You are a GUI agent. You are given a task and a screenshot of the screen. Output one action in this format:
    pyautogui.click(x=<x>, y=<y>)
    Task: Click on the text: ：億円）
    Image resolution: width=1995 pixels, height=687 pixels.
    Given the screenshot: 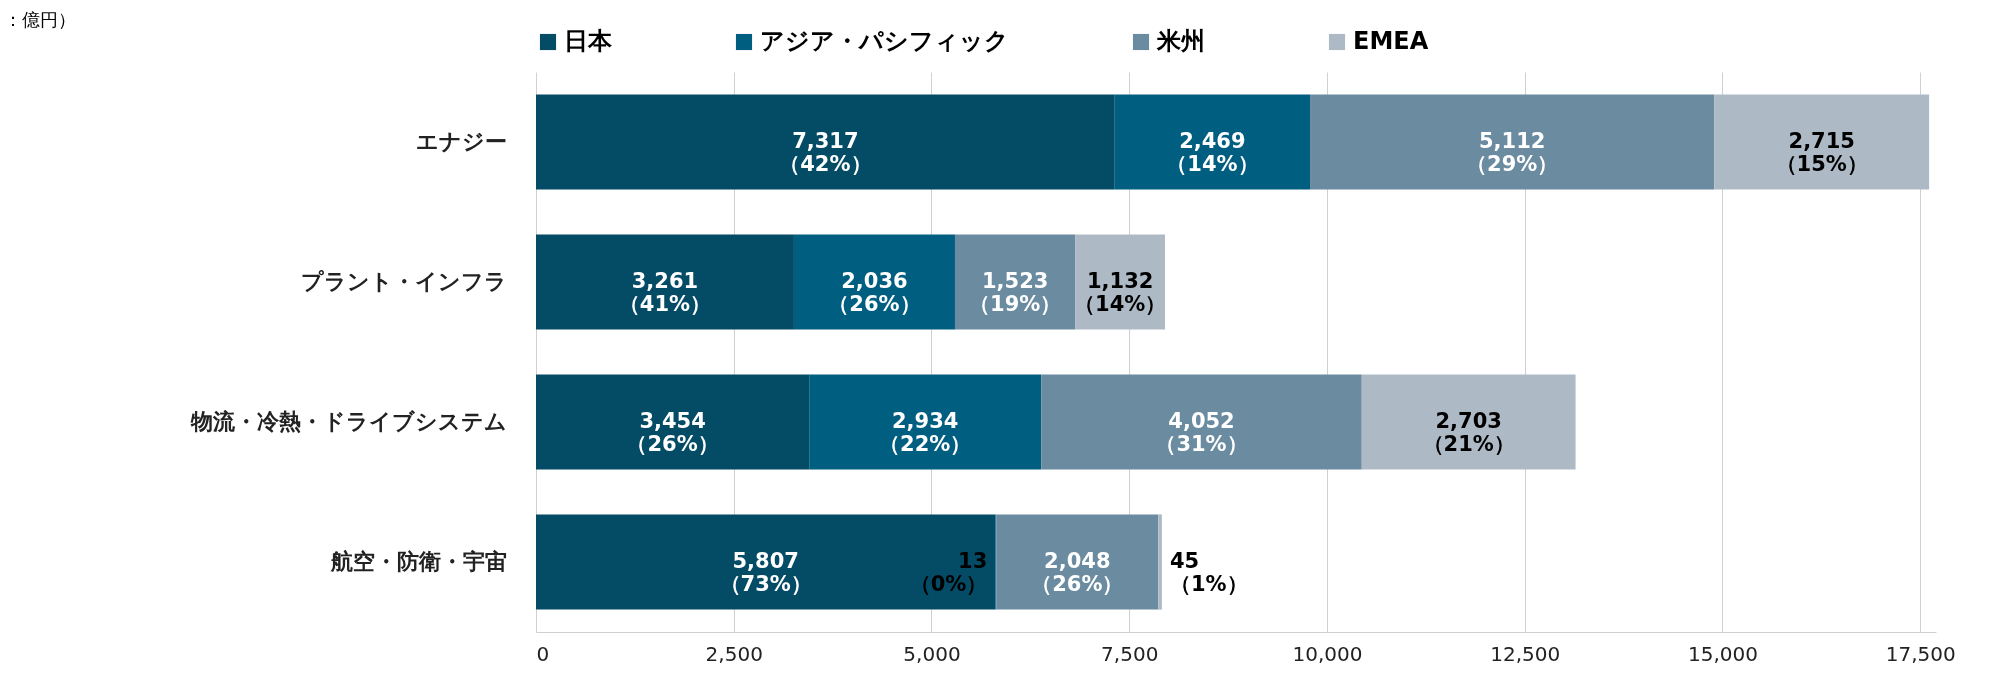 What is the action you would take?
    pyautogui.click(x=40, y=20)
    